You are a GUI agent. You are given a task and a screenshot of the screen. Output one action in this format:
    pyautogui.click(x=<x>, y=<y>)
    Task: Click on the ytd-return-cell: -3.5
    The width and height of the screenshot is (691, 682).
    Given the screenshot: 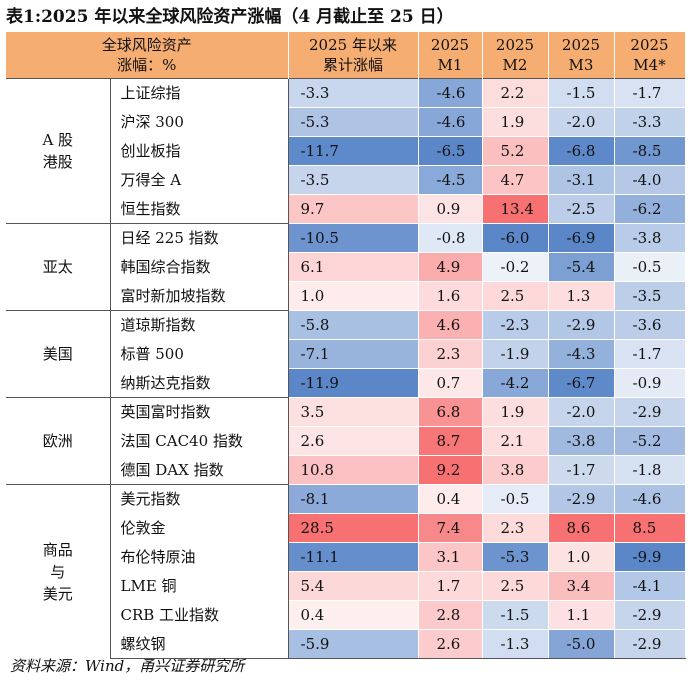 What is the action you would take?
    pyautogui.click(x=353, y=180)
    